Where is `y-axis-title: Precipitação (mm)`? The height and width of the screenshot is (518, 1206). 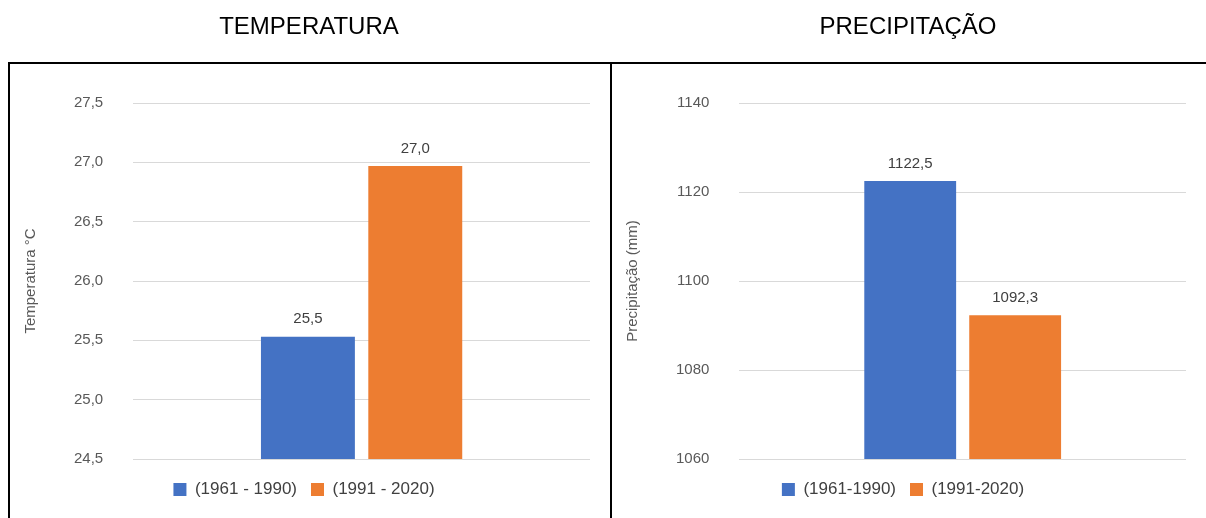 y-axis-title: Precipitação (mm) is located at coordinates (632, 281).